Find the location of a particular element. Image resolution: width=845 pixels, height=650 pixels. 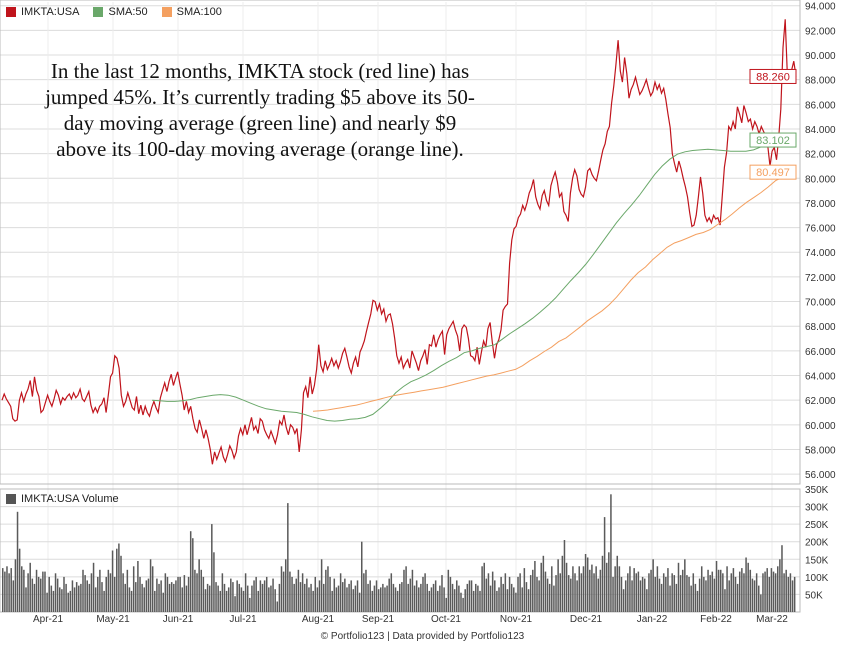

volume-y-tick-label: 300K is located at coordinates (817, 508).